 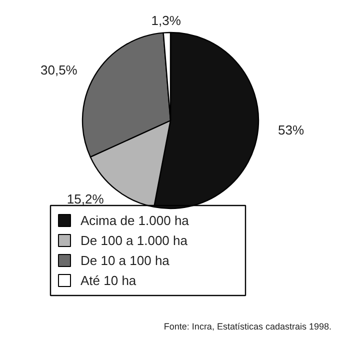 I want to click on legend-label: Acima de 1.000 ha, so click(x=135, y=220).